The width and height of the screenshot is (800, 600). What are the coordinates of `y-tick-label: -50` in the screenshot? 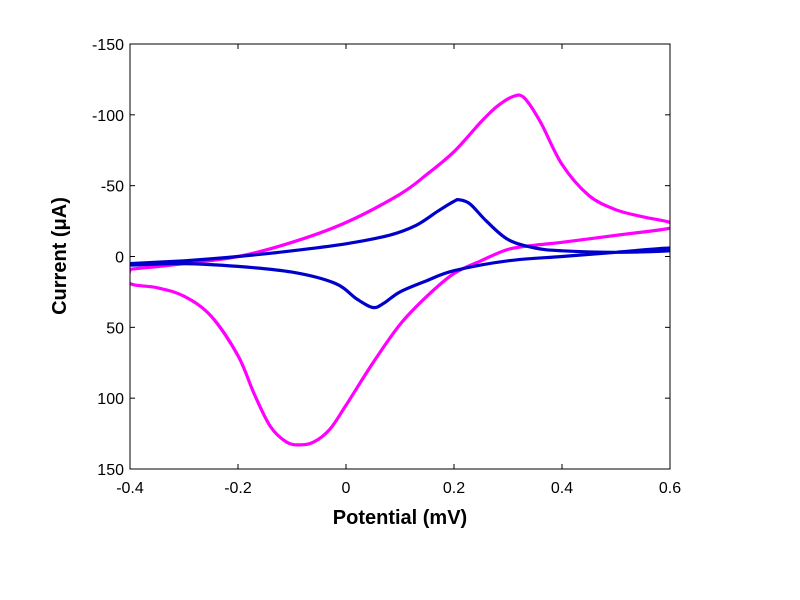 It's located at (112, 187).